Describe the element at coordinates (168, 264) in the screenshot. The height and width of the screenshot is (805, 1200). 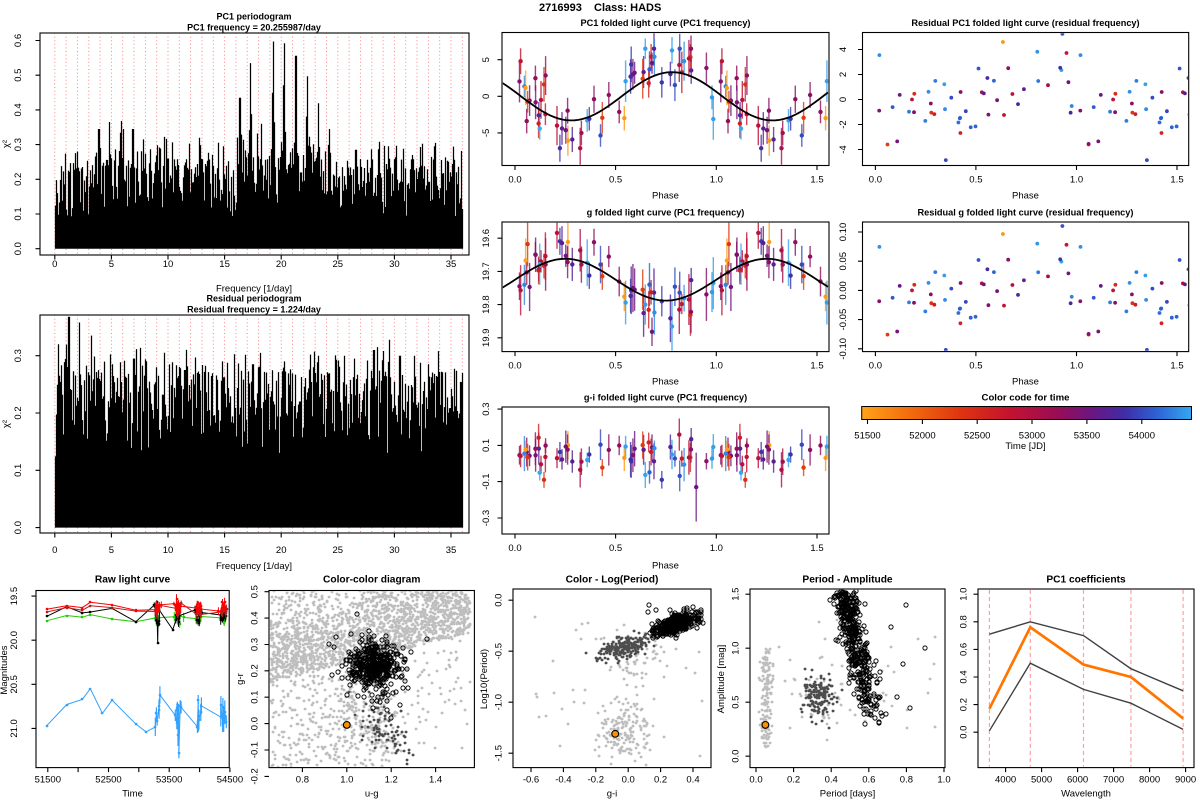
I see `svg-text: 10` at that location.